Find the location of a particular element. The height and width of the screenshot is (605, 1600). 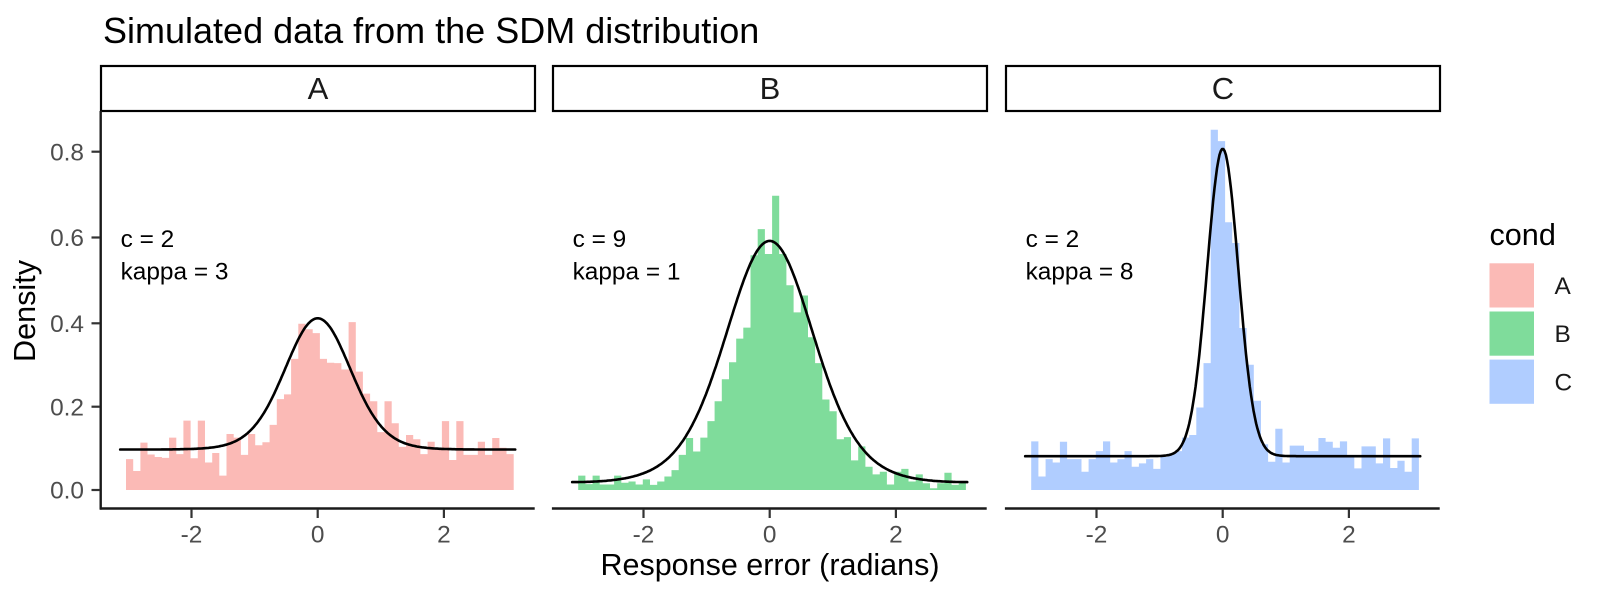

svg-text: 0.2 is located at coordinates (67, 407).